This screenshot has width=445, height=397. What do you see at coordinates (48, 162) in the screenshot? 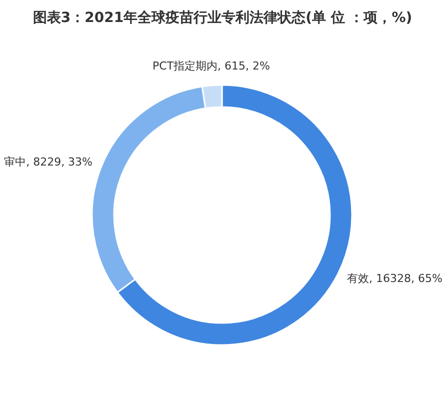
I see `slice-label: 审中, 8229, 33%` at bounding box center [48, 162].